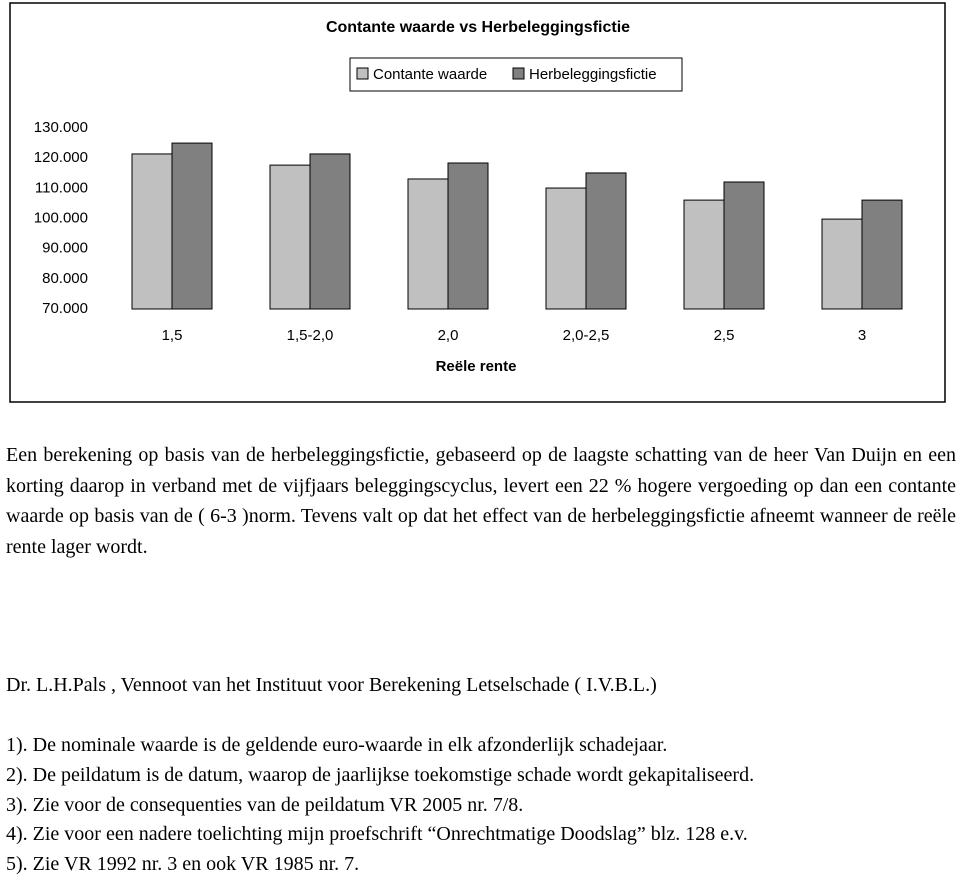  I want to click on x-tick-label: 3, so click(862, 335).